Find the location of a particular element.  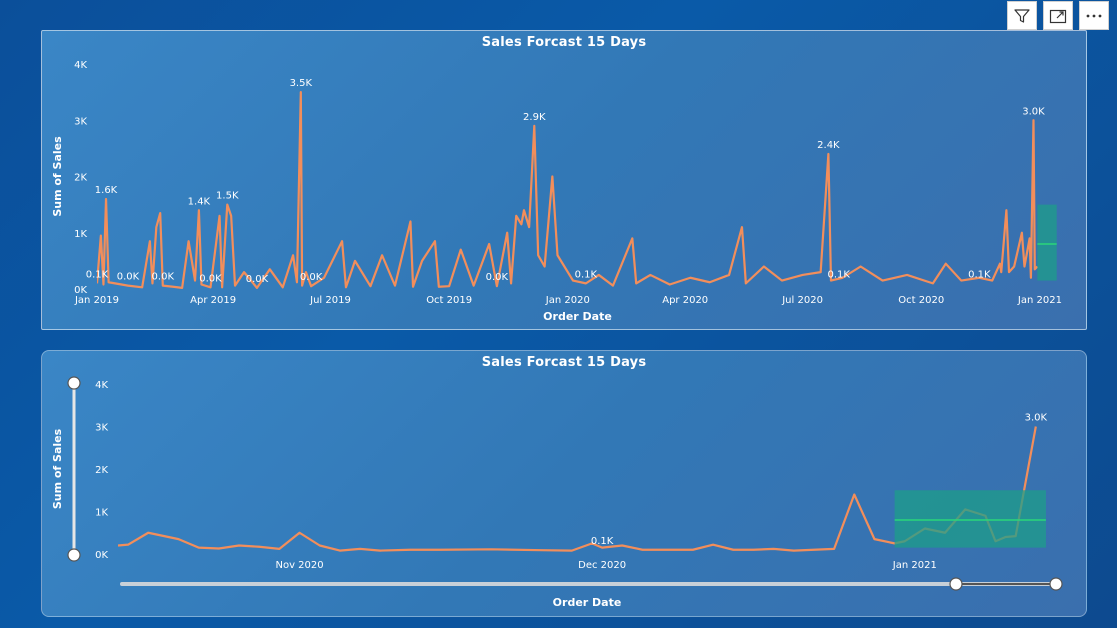

x-tick-label: Jul 2020 is located at coordinates (802, 300).